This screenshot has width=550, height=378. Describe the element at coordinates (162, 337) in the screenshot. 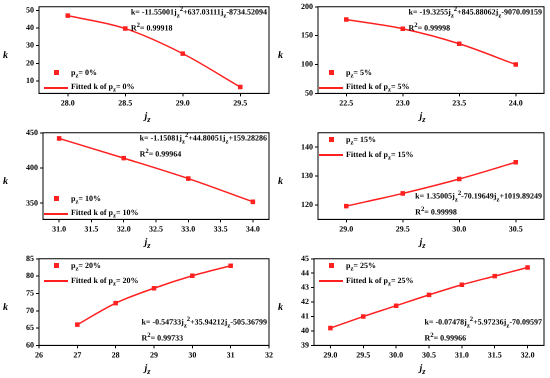

I see `annotation: R$^{2}$= 0.99733` at that location.